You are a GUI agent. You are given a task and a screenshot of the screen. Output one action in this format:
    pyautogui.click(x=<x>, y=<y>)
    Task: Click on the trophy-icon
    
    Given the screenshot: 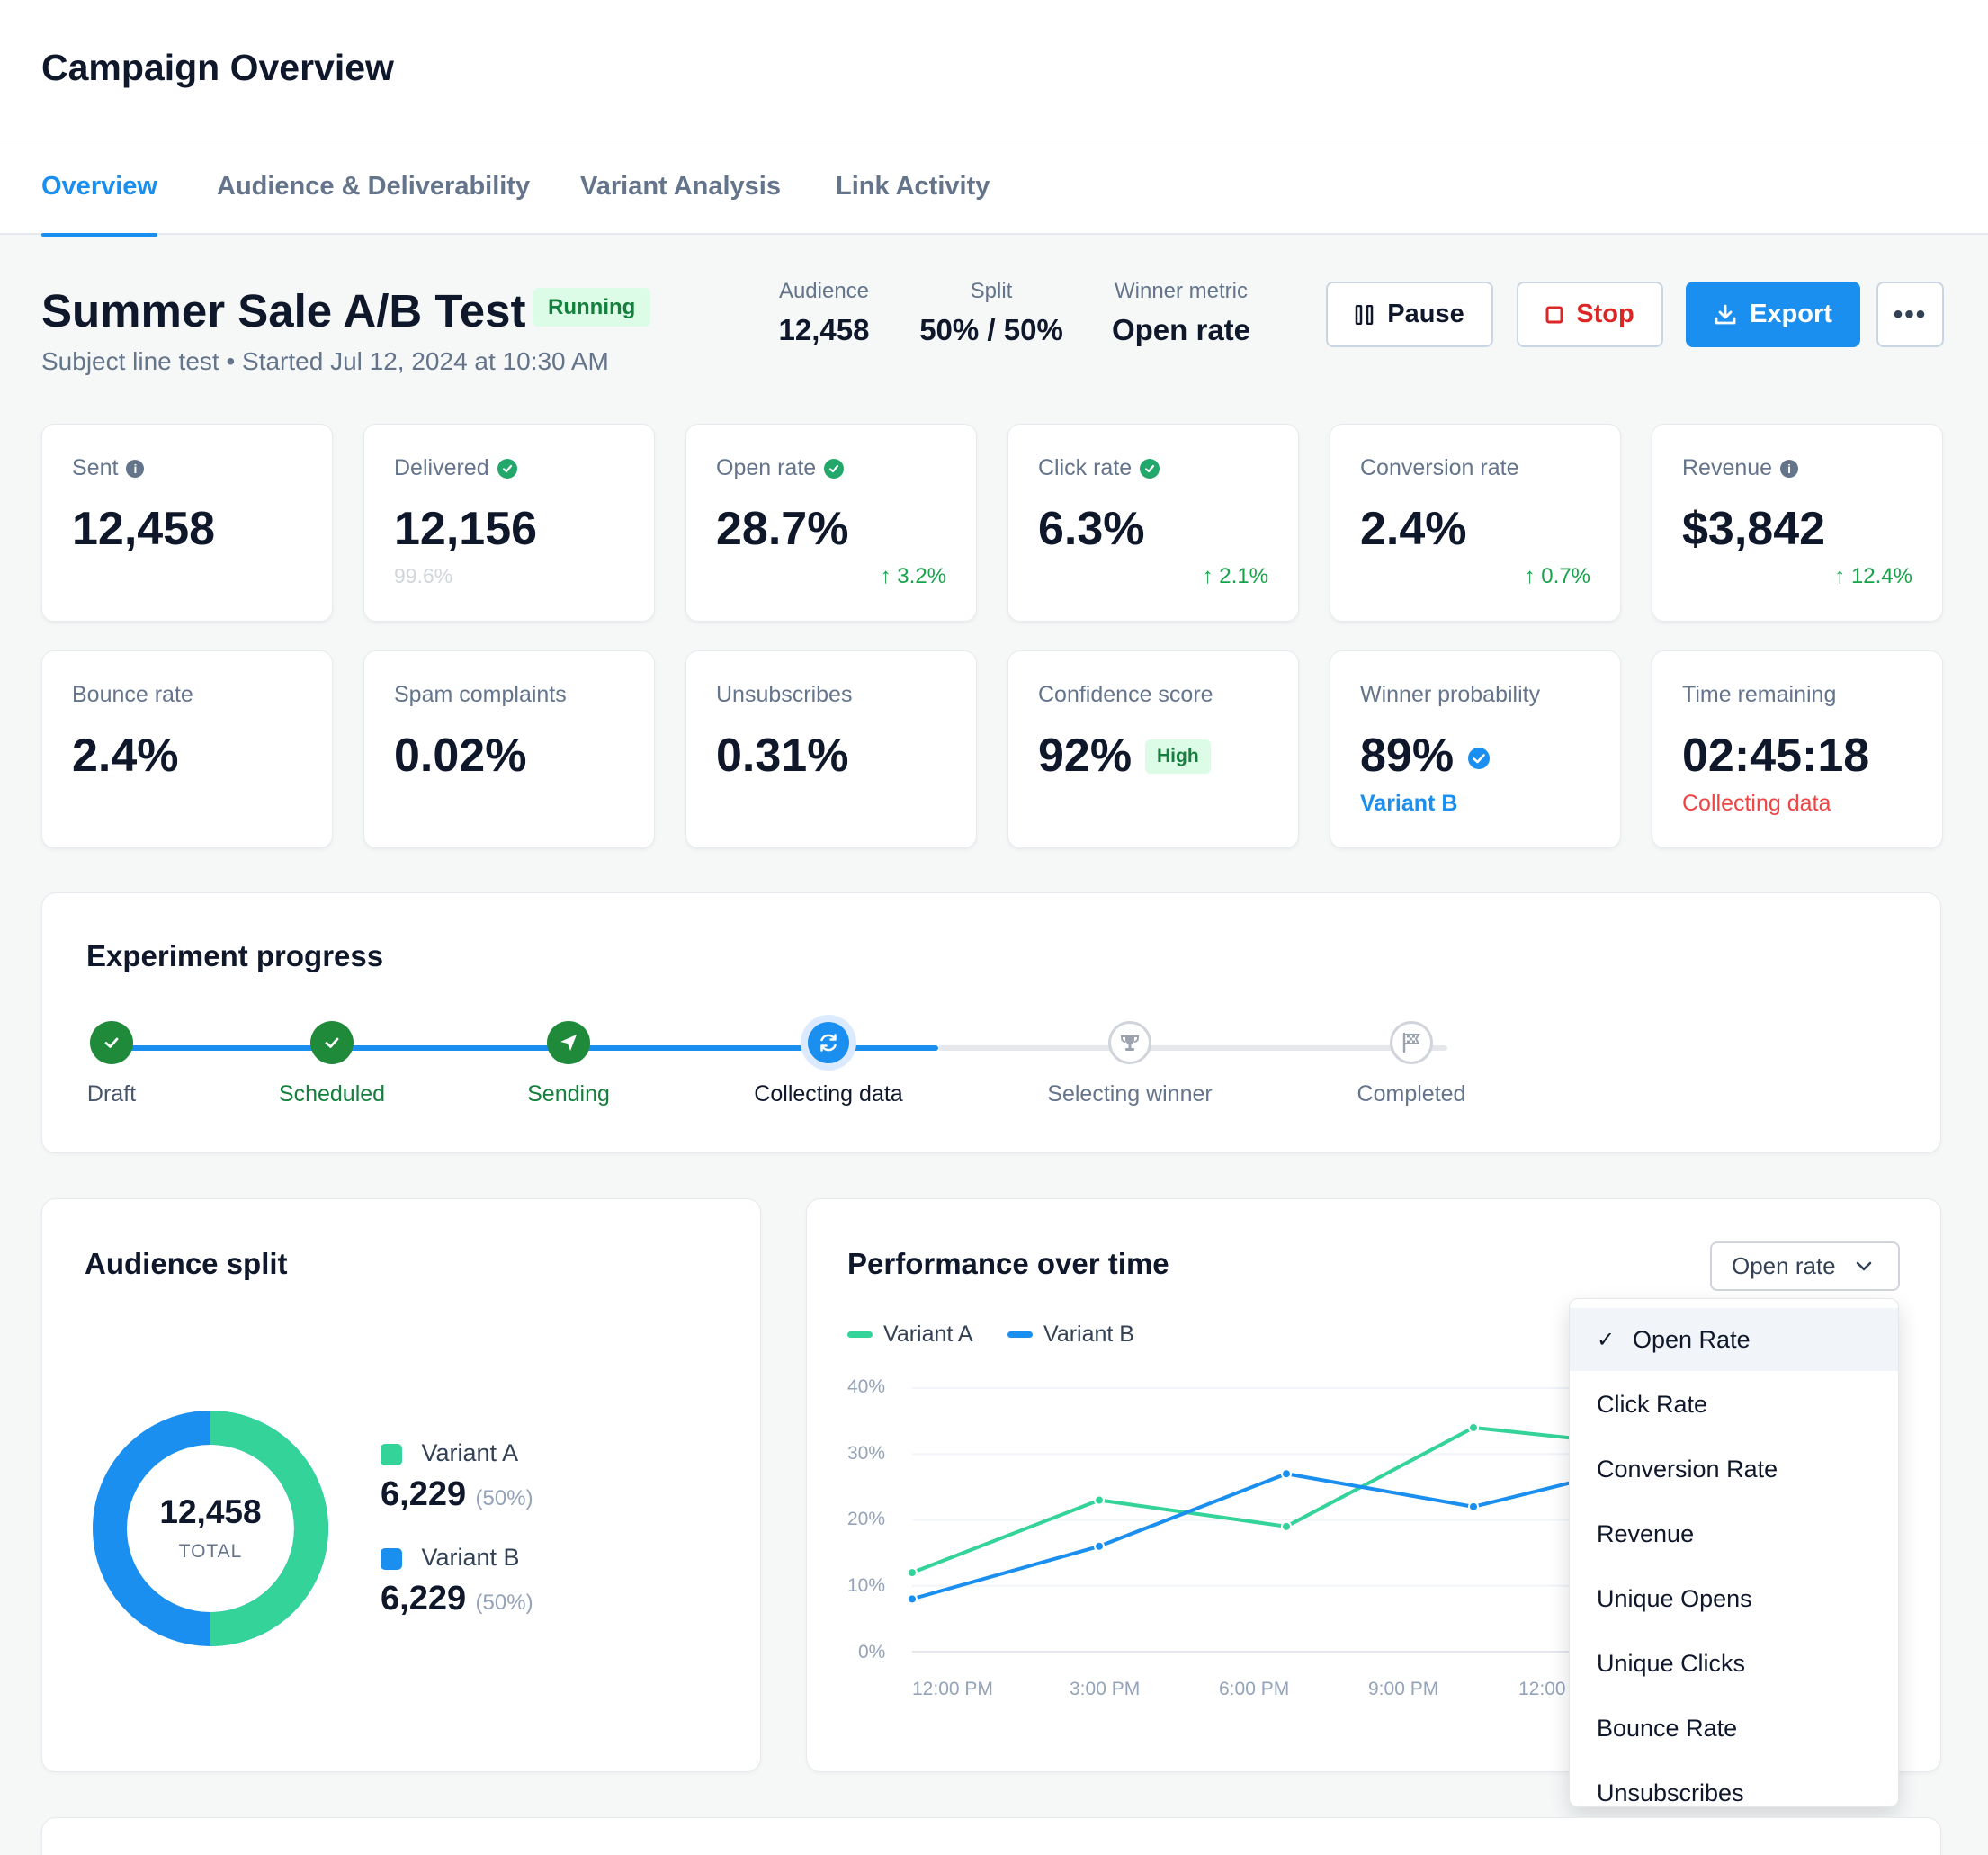 What is the action you would take?
    pyautogui.click(x=1129, y=1042)
    